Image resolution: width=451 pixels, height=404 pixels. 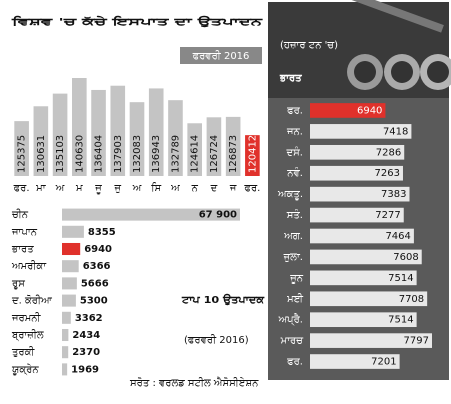 What do you see at coordinates (233, 188) in the screenshot?
I see `x-tick-label: ਜ` at bounding box center [233, 188].